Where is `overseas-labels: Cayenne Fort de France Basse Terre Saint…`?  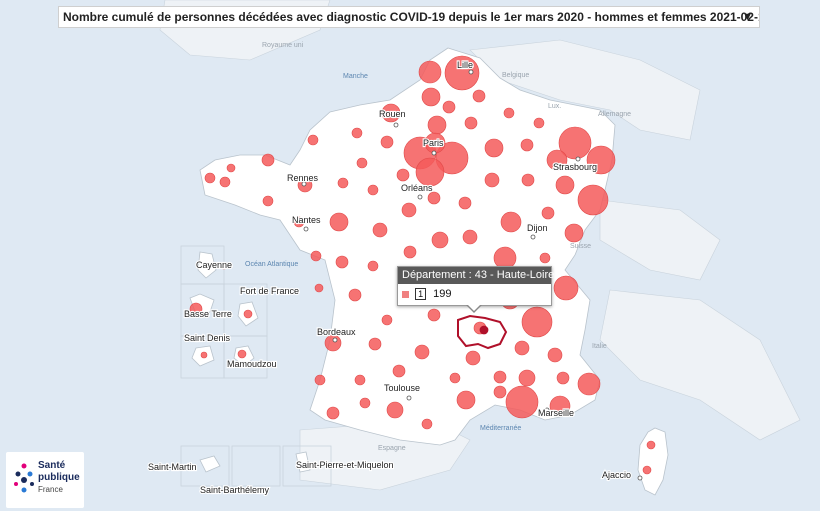 overseas-labels: Cayenne Fort de France Basse Terre Saint… is located at coordinates (271, 377).